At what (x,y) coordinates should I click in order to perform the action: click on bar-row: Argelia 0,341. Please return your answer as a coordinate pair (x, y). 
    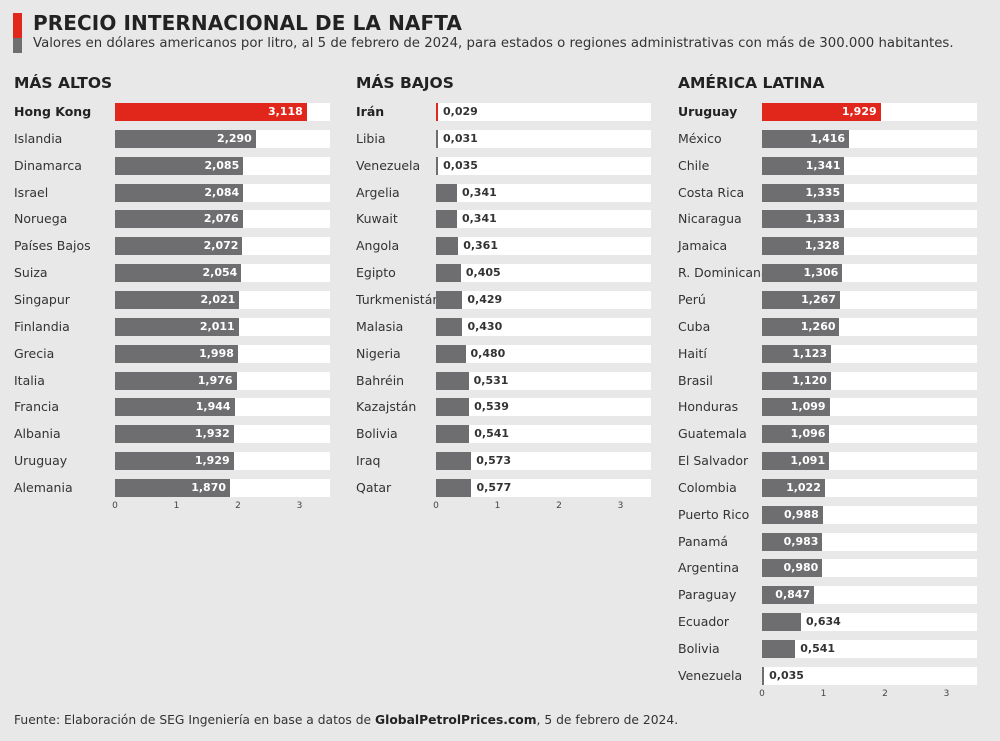
    Looking at the image, I should click on (503, 193).